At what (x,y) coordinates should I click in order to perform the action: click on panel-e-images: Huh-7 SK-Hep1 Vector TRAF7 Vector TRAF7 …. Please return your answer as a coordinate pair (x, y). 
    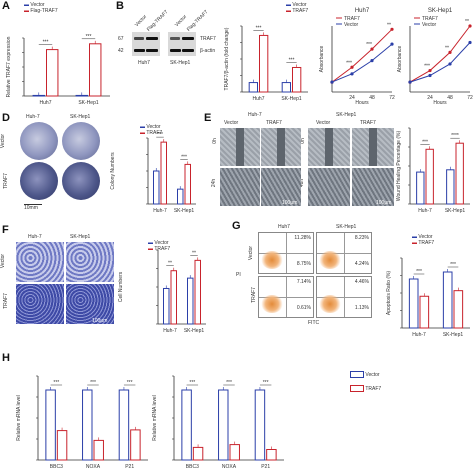
    Looking at the image, I should click on (303, 162).